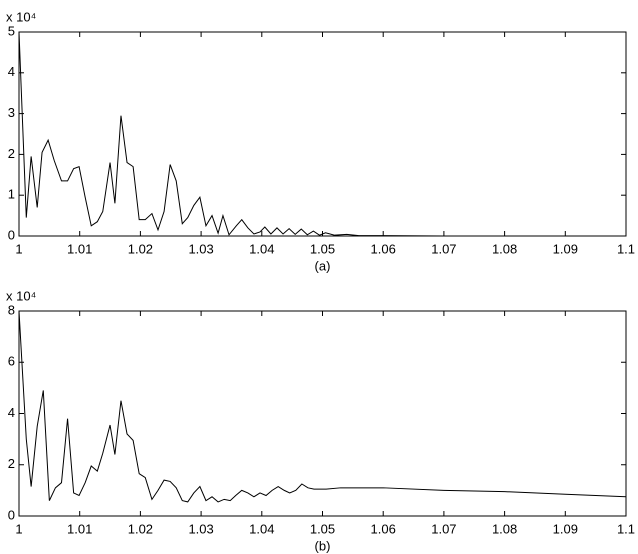 The width and height of the screenshot is (638, 554). Describe the element at coordinates (323, 265) in the screenshot. I see `caption: (a)` at that location.